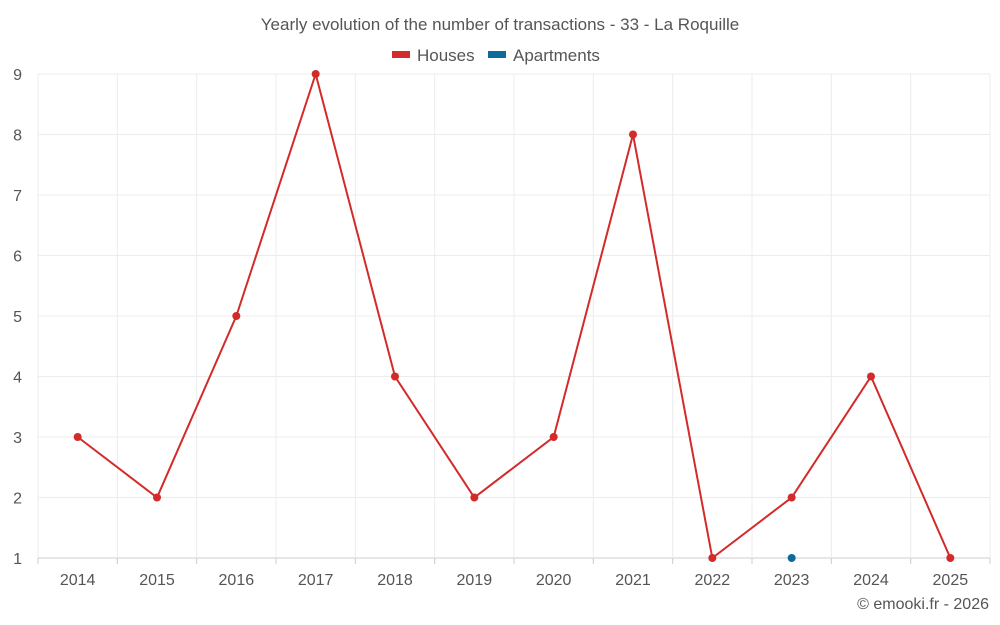 The height and width of the screenshot is (625, 1000). I want to click on y-tick-label-5: 5, so click(17, 317).